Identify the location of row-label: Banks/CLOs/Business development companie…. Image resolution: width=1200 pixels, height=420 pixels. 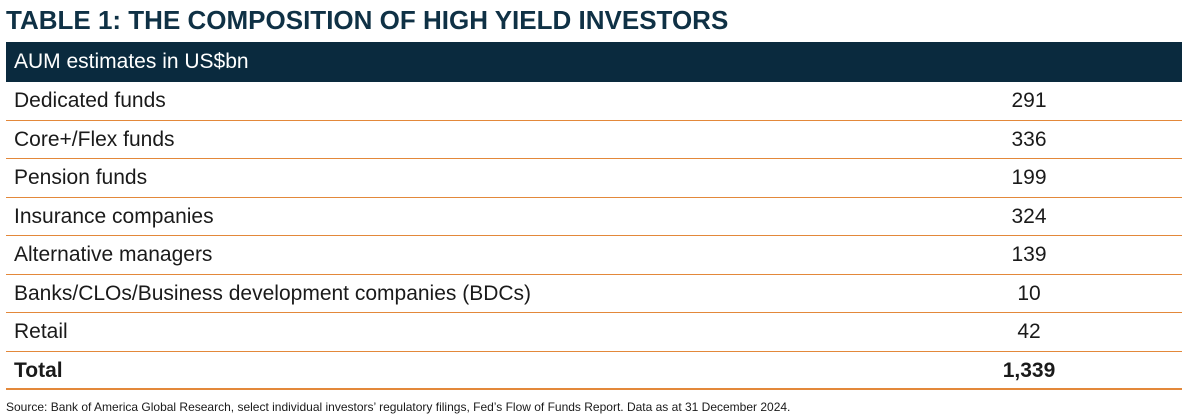
(273, 293).